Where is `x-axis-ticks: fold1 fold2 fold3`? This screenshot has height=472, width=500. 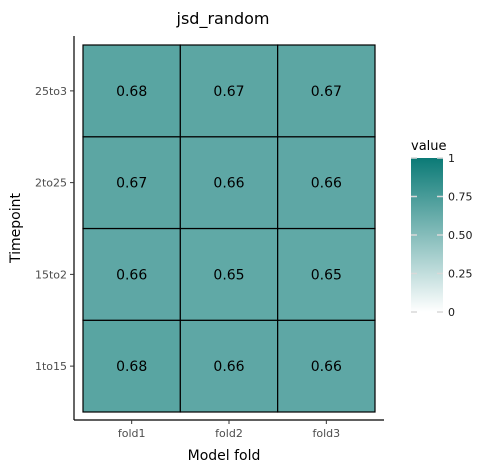 x-axis-ticks: fold1 fold2 fold3 is located at coordinates (229, 430).